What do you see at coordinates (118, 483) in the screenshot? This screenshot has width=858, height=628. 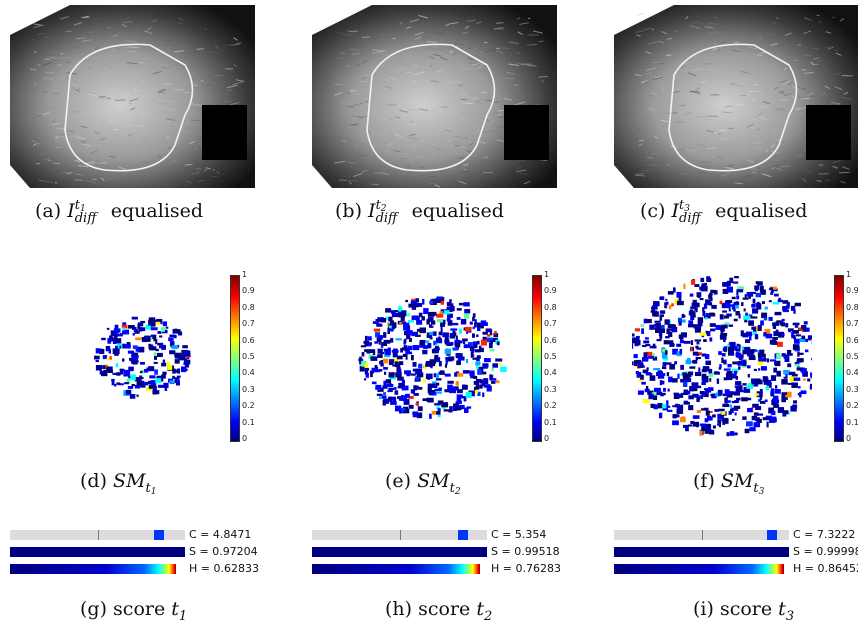 I see `subfigure-caption: (d) SMt1` at bounding box center [118, 483].